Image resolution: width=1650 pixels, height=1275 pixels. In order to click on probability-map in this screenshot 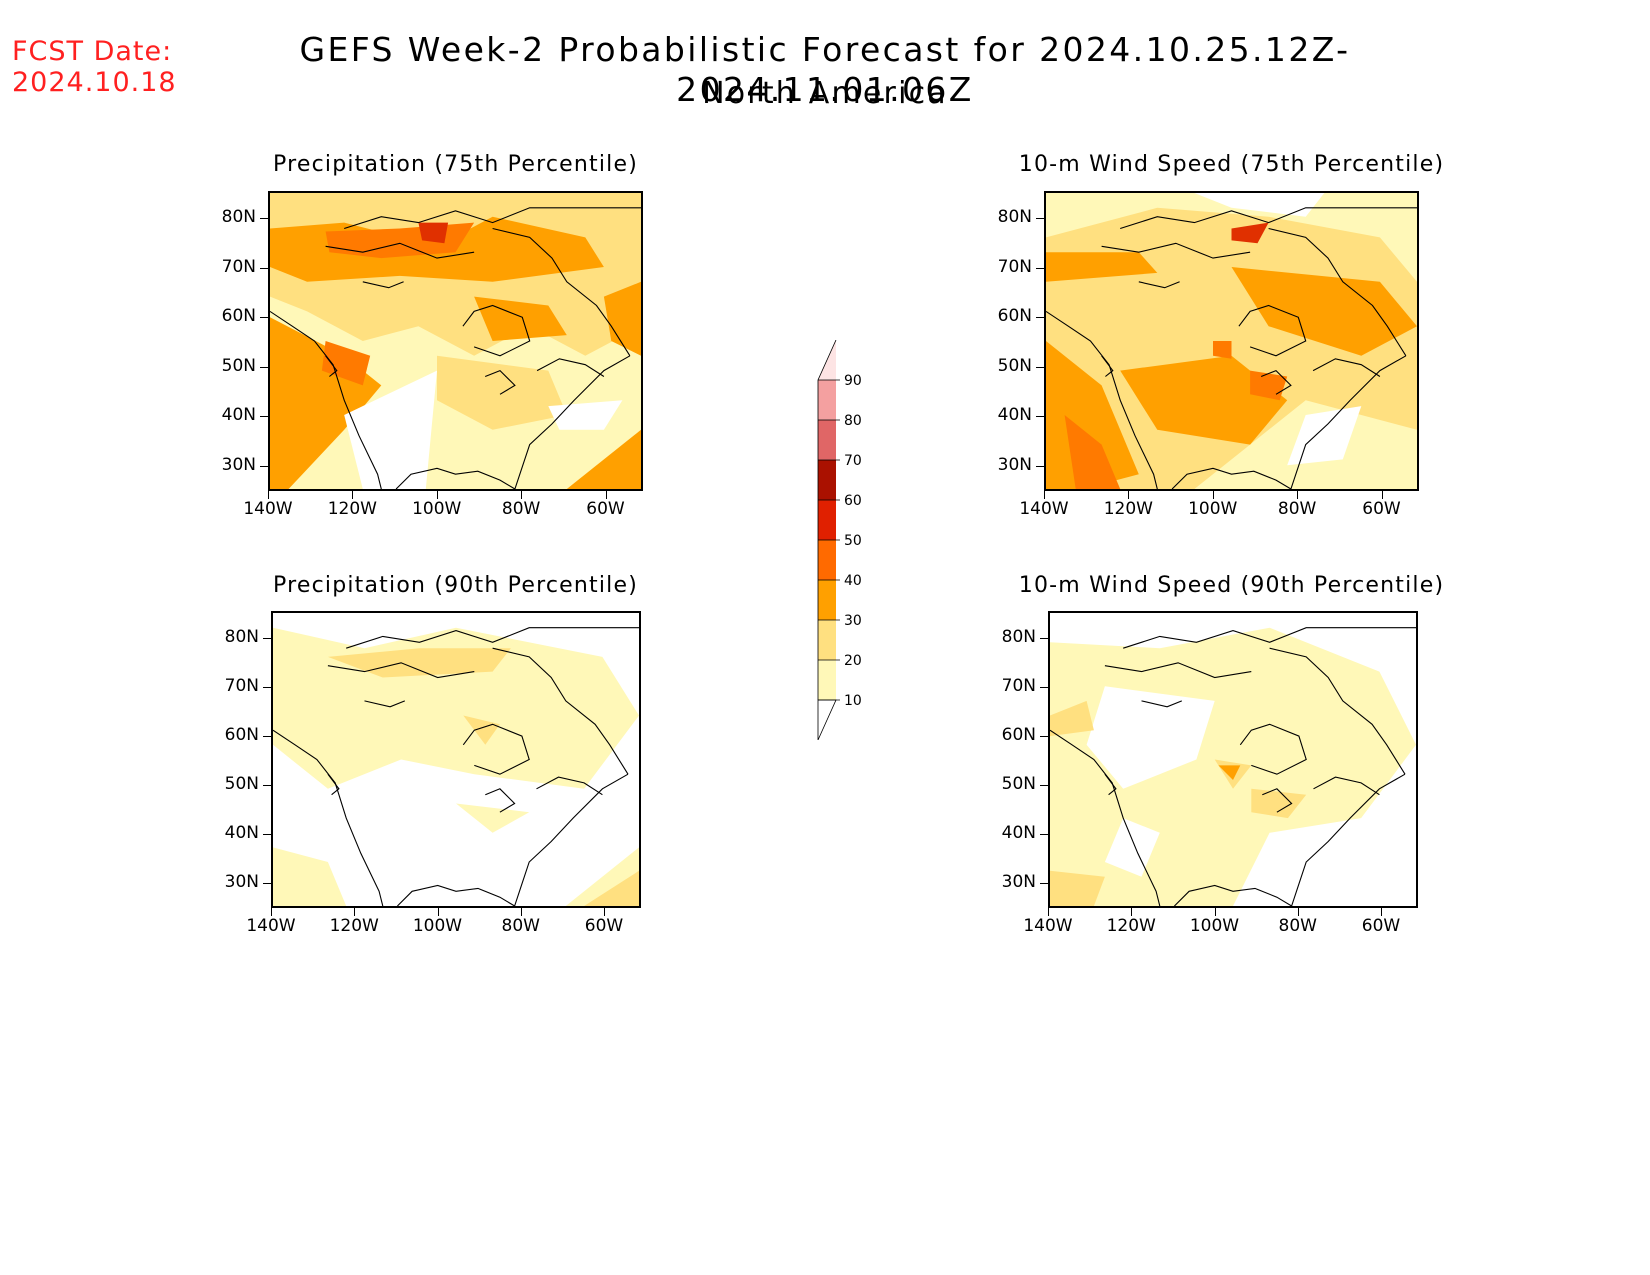, I will do `click(456, 766)`.